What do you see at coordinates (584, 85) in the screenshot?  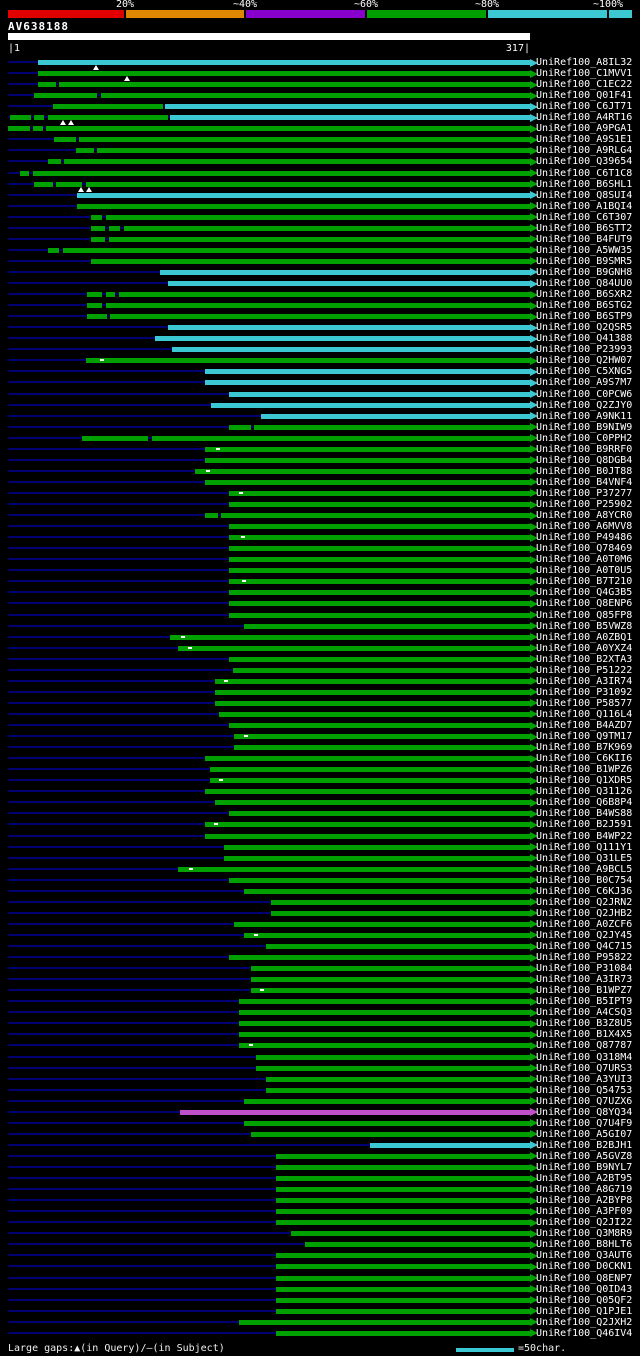 I see `hit-label: UniRef100_C1EC22` at bounding box center [584, 85].